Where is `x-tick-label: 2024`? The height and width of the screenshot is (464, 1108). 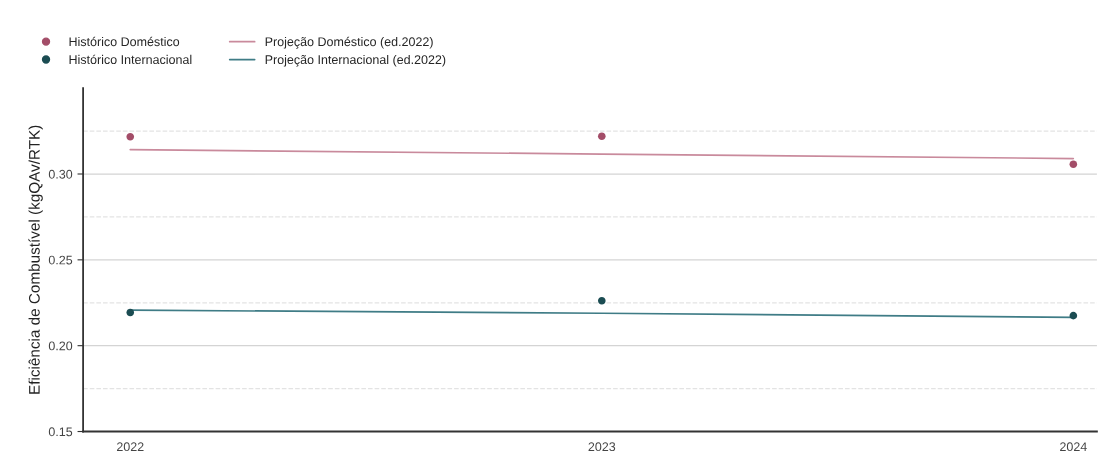
x-tick-label: 2024 is located at coordinates (1073, 447).